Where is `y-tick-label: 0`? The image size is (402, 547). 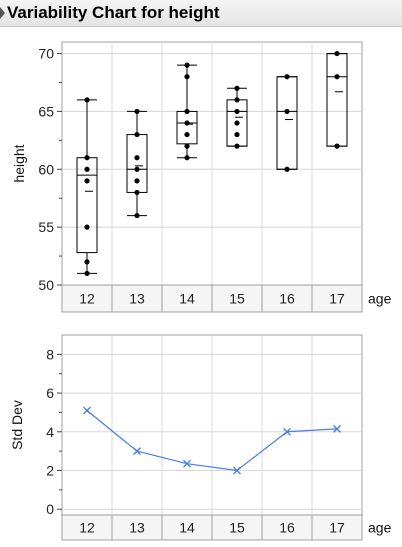 y-tick-label: 0 is located at coordinates (50, 509).